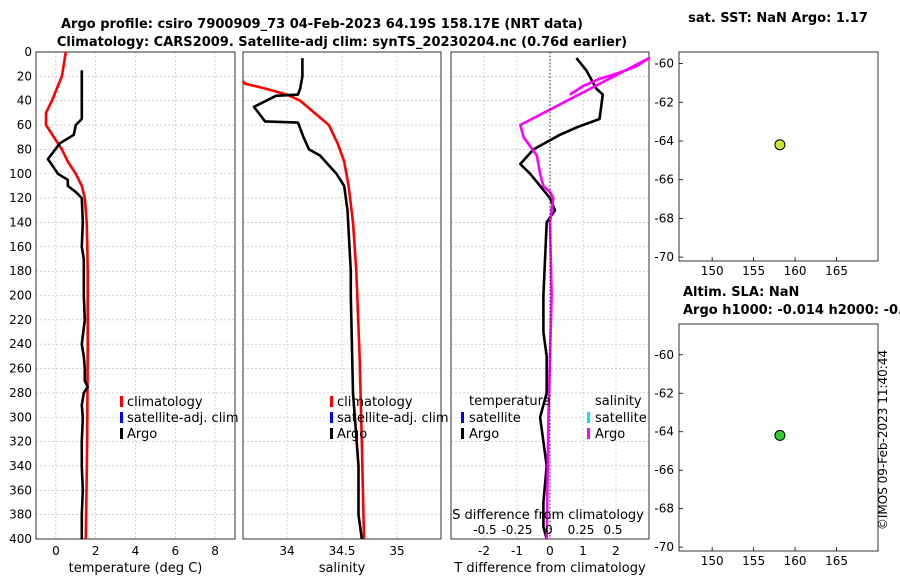  What do you see at coordinates (753, 271) in the screenshot?
I see `sat-map-xtick-label: 155` at bounding box center [753, 271].